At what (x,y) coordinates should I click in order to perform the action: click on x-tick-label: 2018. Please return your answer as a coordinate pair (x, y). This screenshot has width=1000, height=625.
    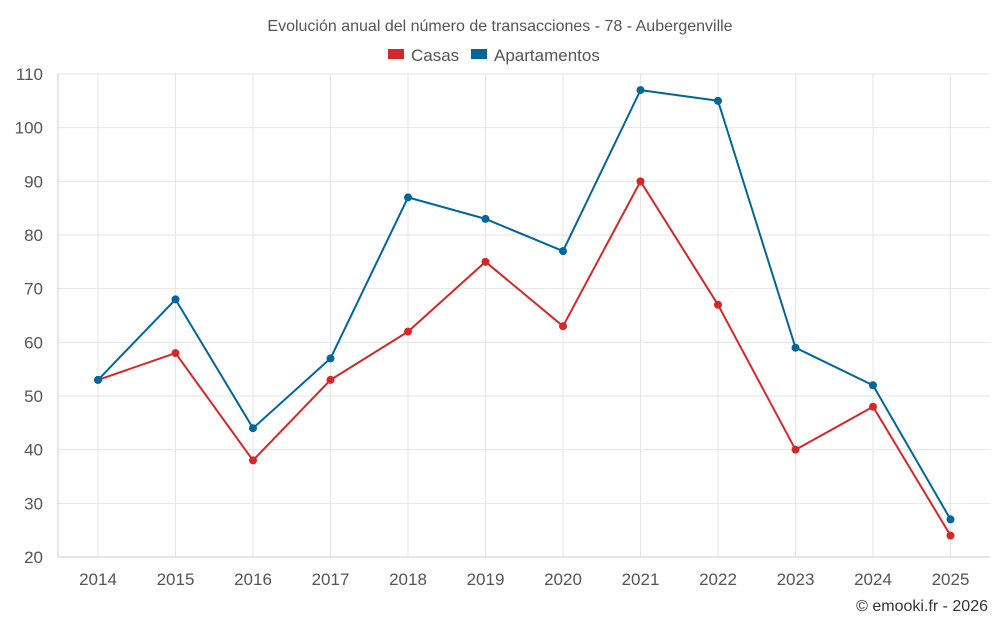
    Looking at the image, I should click on (408, 579).